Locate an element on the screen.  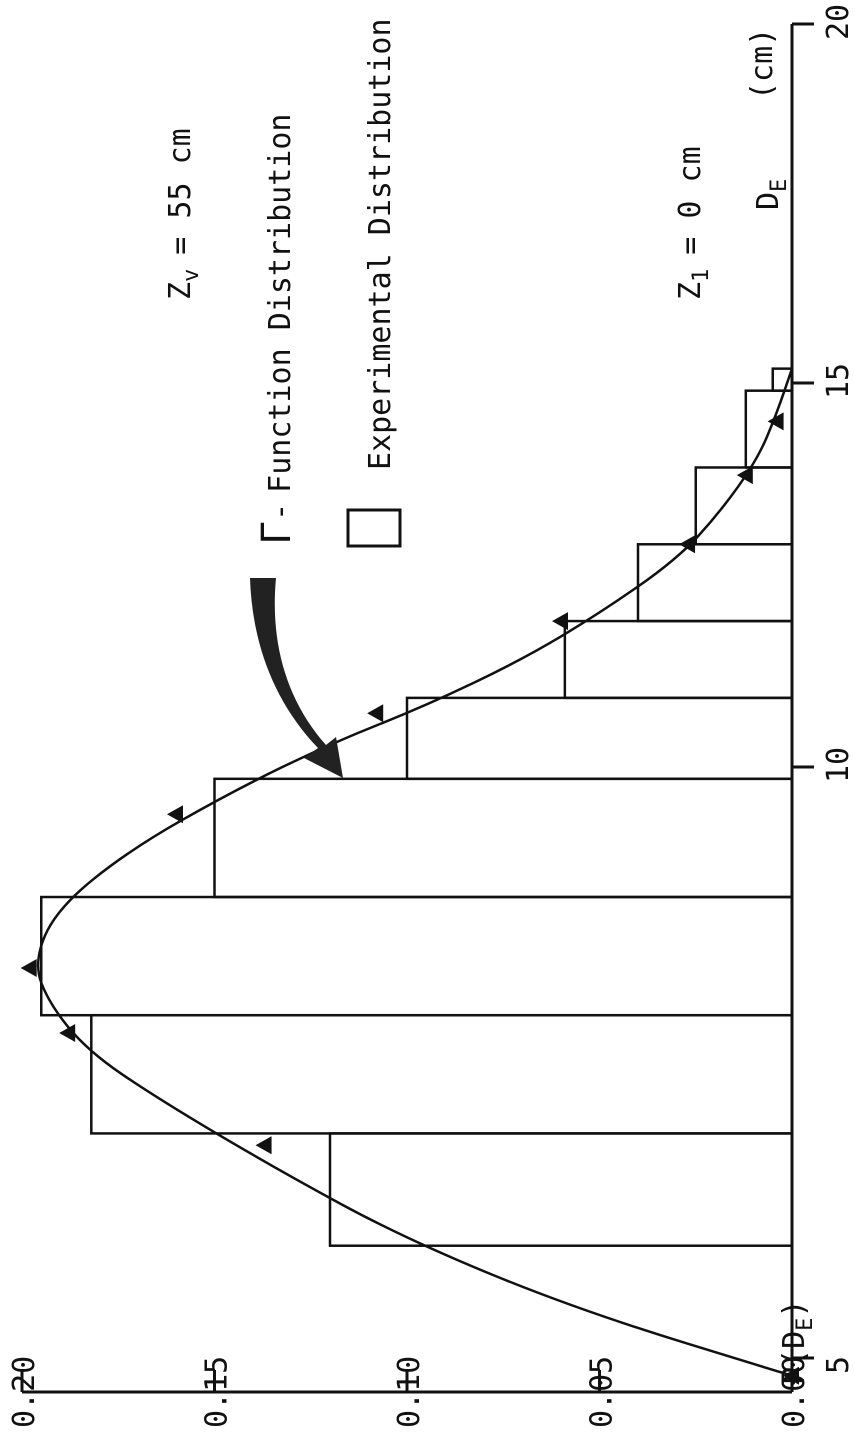
svg-text: Γ-Function Distribution is located at coordinates (277, 329).